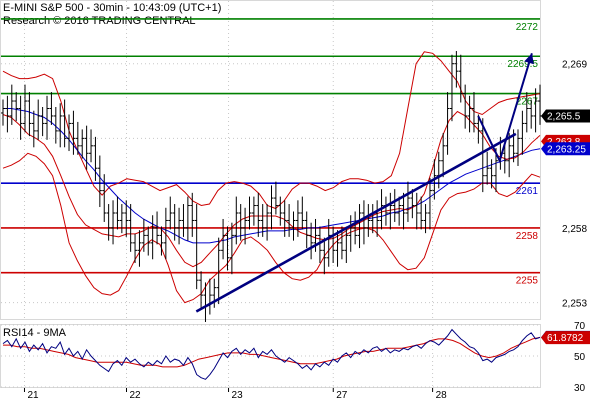  I want to click on price-badges: 2,265.52,263.82,263.2562.056361.8782, so click(565, 227).